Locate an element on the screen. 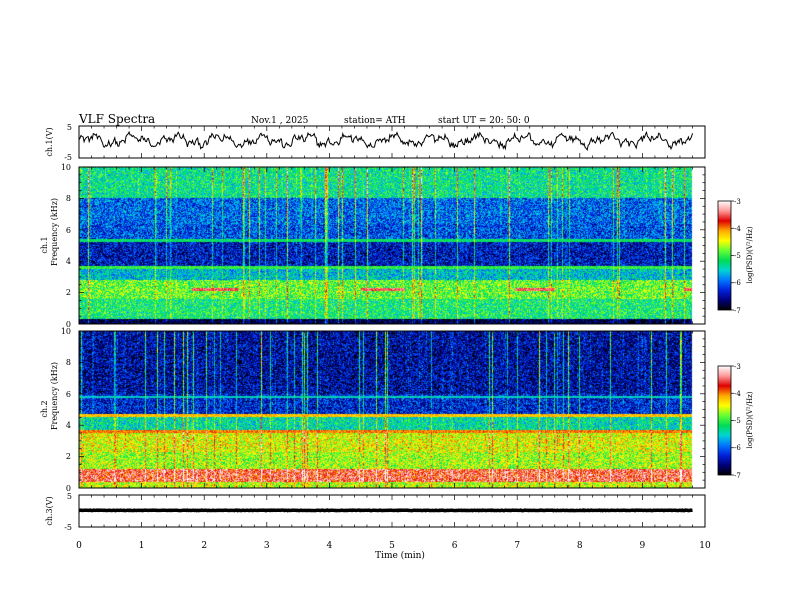  ch1-colorbar-gradient is located at coordinates (724, 255).